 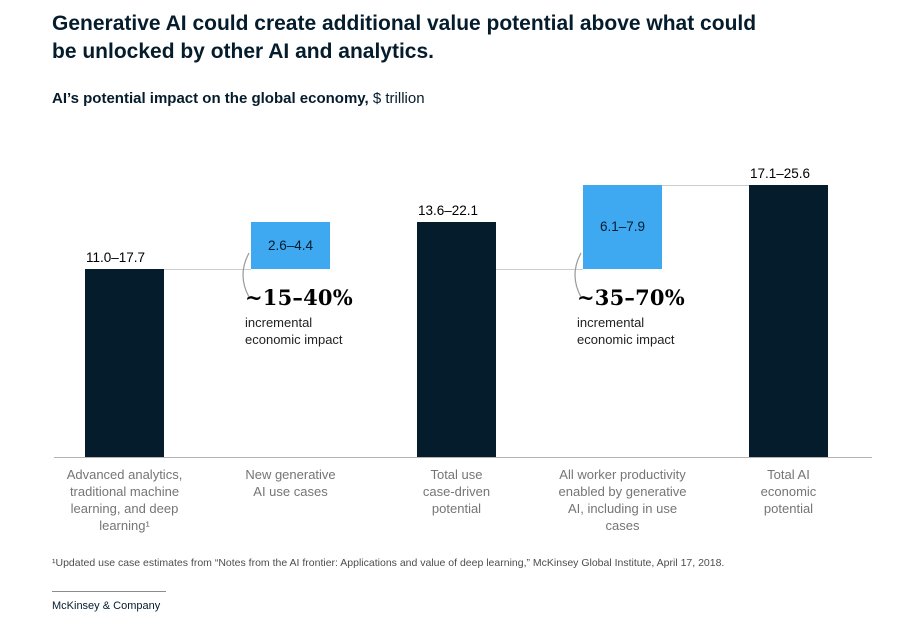 I want to click on impact-annotation: ~15–40% incremental economic impact, so click(x=330, y=317).